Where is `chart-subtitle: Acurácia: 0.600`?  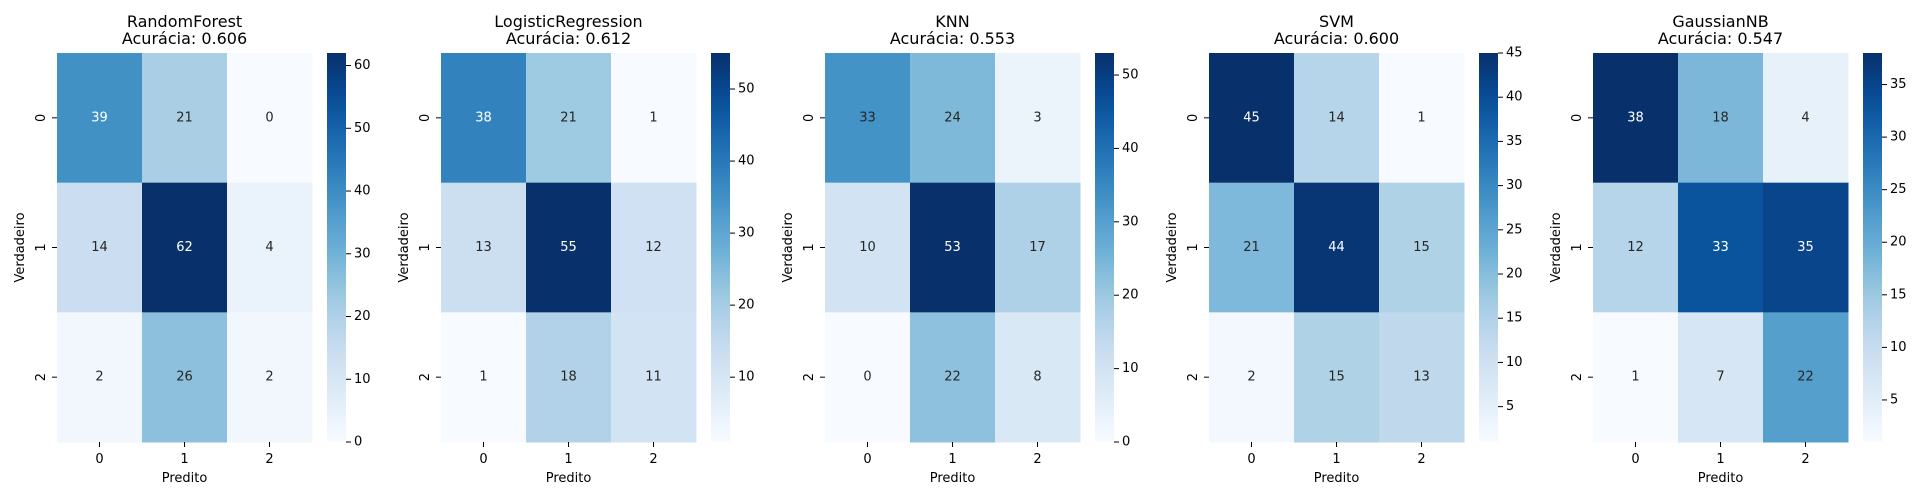
chart-subtitle: Acurácia: 0.600 is located at coordinates (1336, 38).